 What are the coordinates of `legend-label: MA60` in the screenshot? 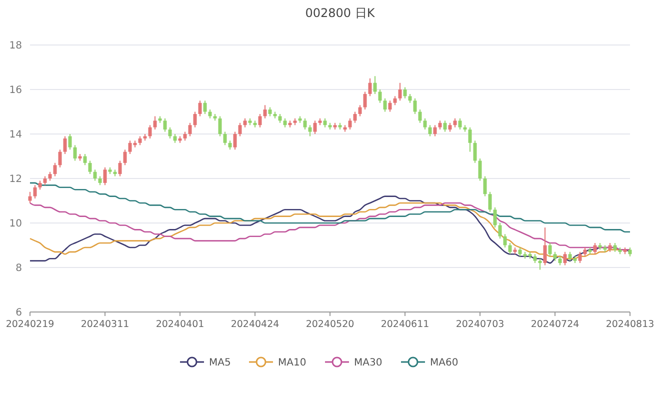 It's located at (444, 363).